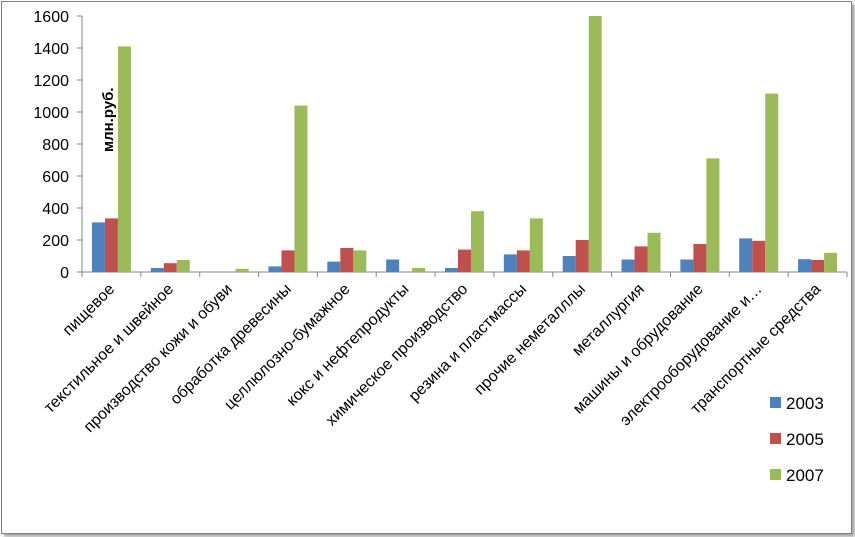  Describe the element at coordinates (51, 113) in the screenshot. I see `y-tick-label: 1000` at that location.